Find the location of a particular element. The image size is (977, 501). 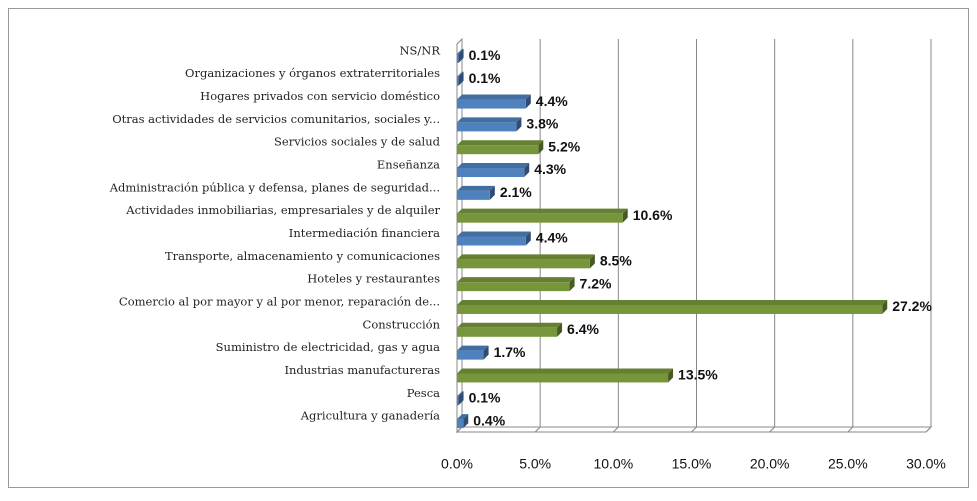

y-tick-label: Agricultura y ganadería is located at coordinates (370, 416).